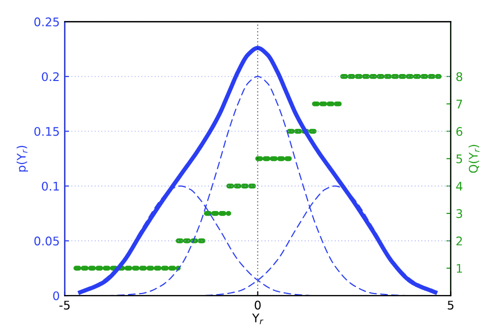  I want to click on y-tick-label: 0.25, so click(46, 21).